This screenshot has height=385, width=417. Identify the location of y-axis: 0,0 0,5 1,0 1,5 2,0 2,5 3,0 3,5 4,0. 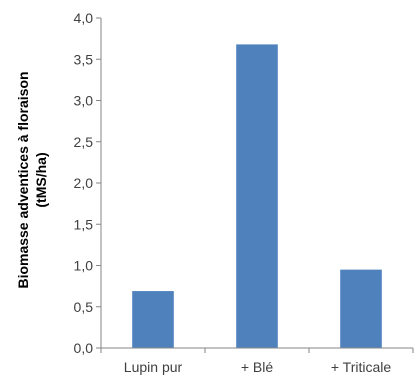
(88, 183).